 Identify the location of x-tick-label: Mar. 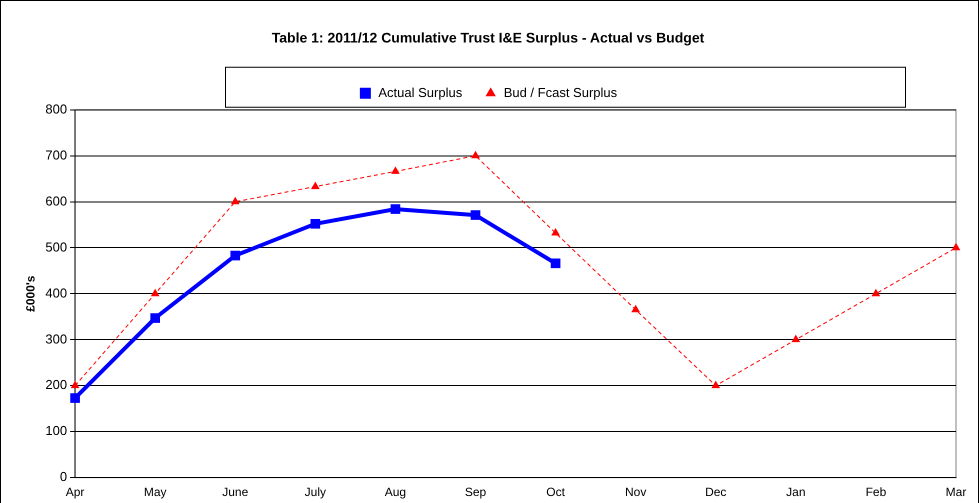
(956, 492).